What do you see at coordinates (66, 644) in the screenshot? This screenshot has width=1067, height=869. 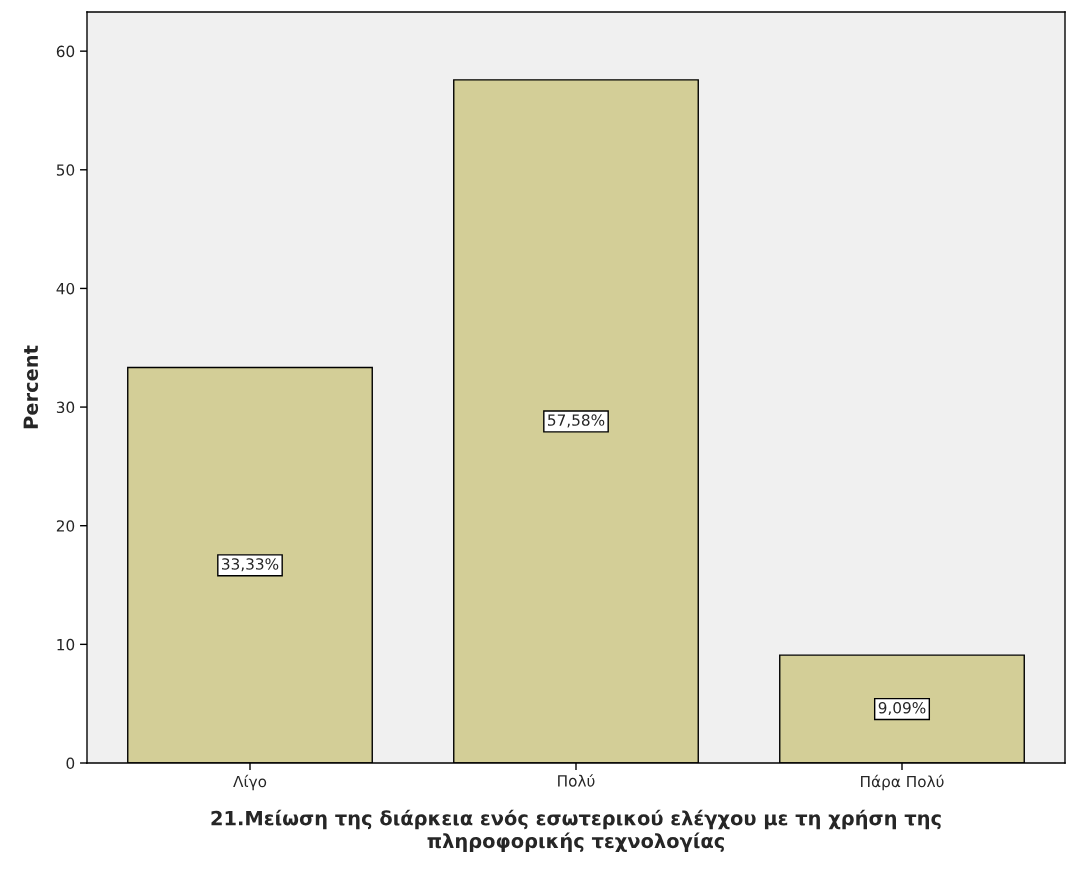 I see `y-tick-label: 10` at bounding box center [66, 644].